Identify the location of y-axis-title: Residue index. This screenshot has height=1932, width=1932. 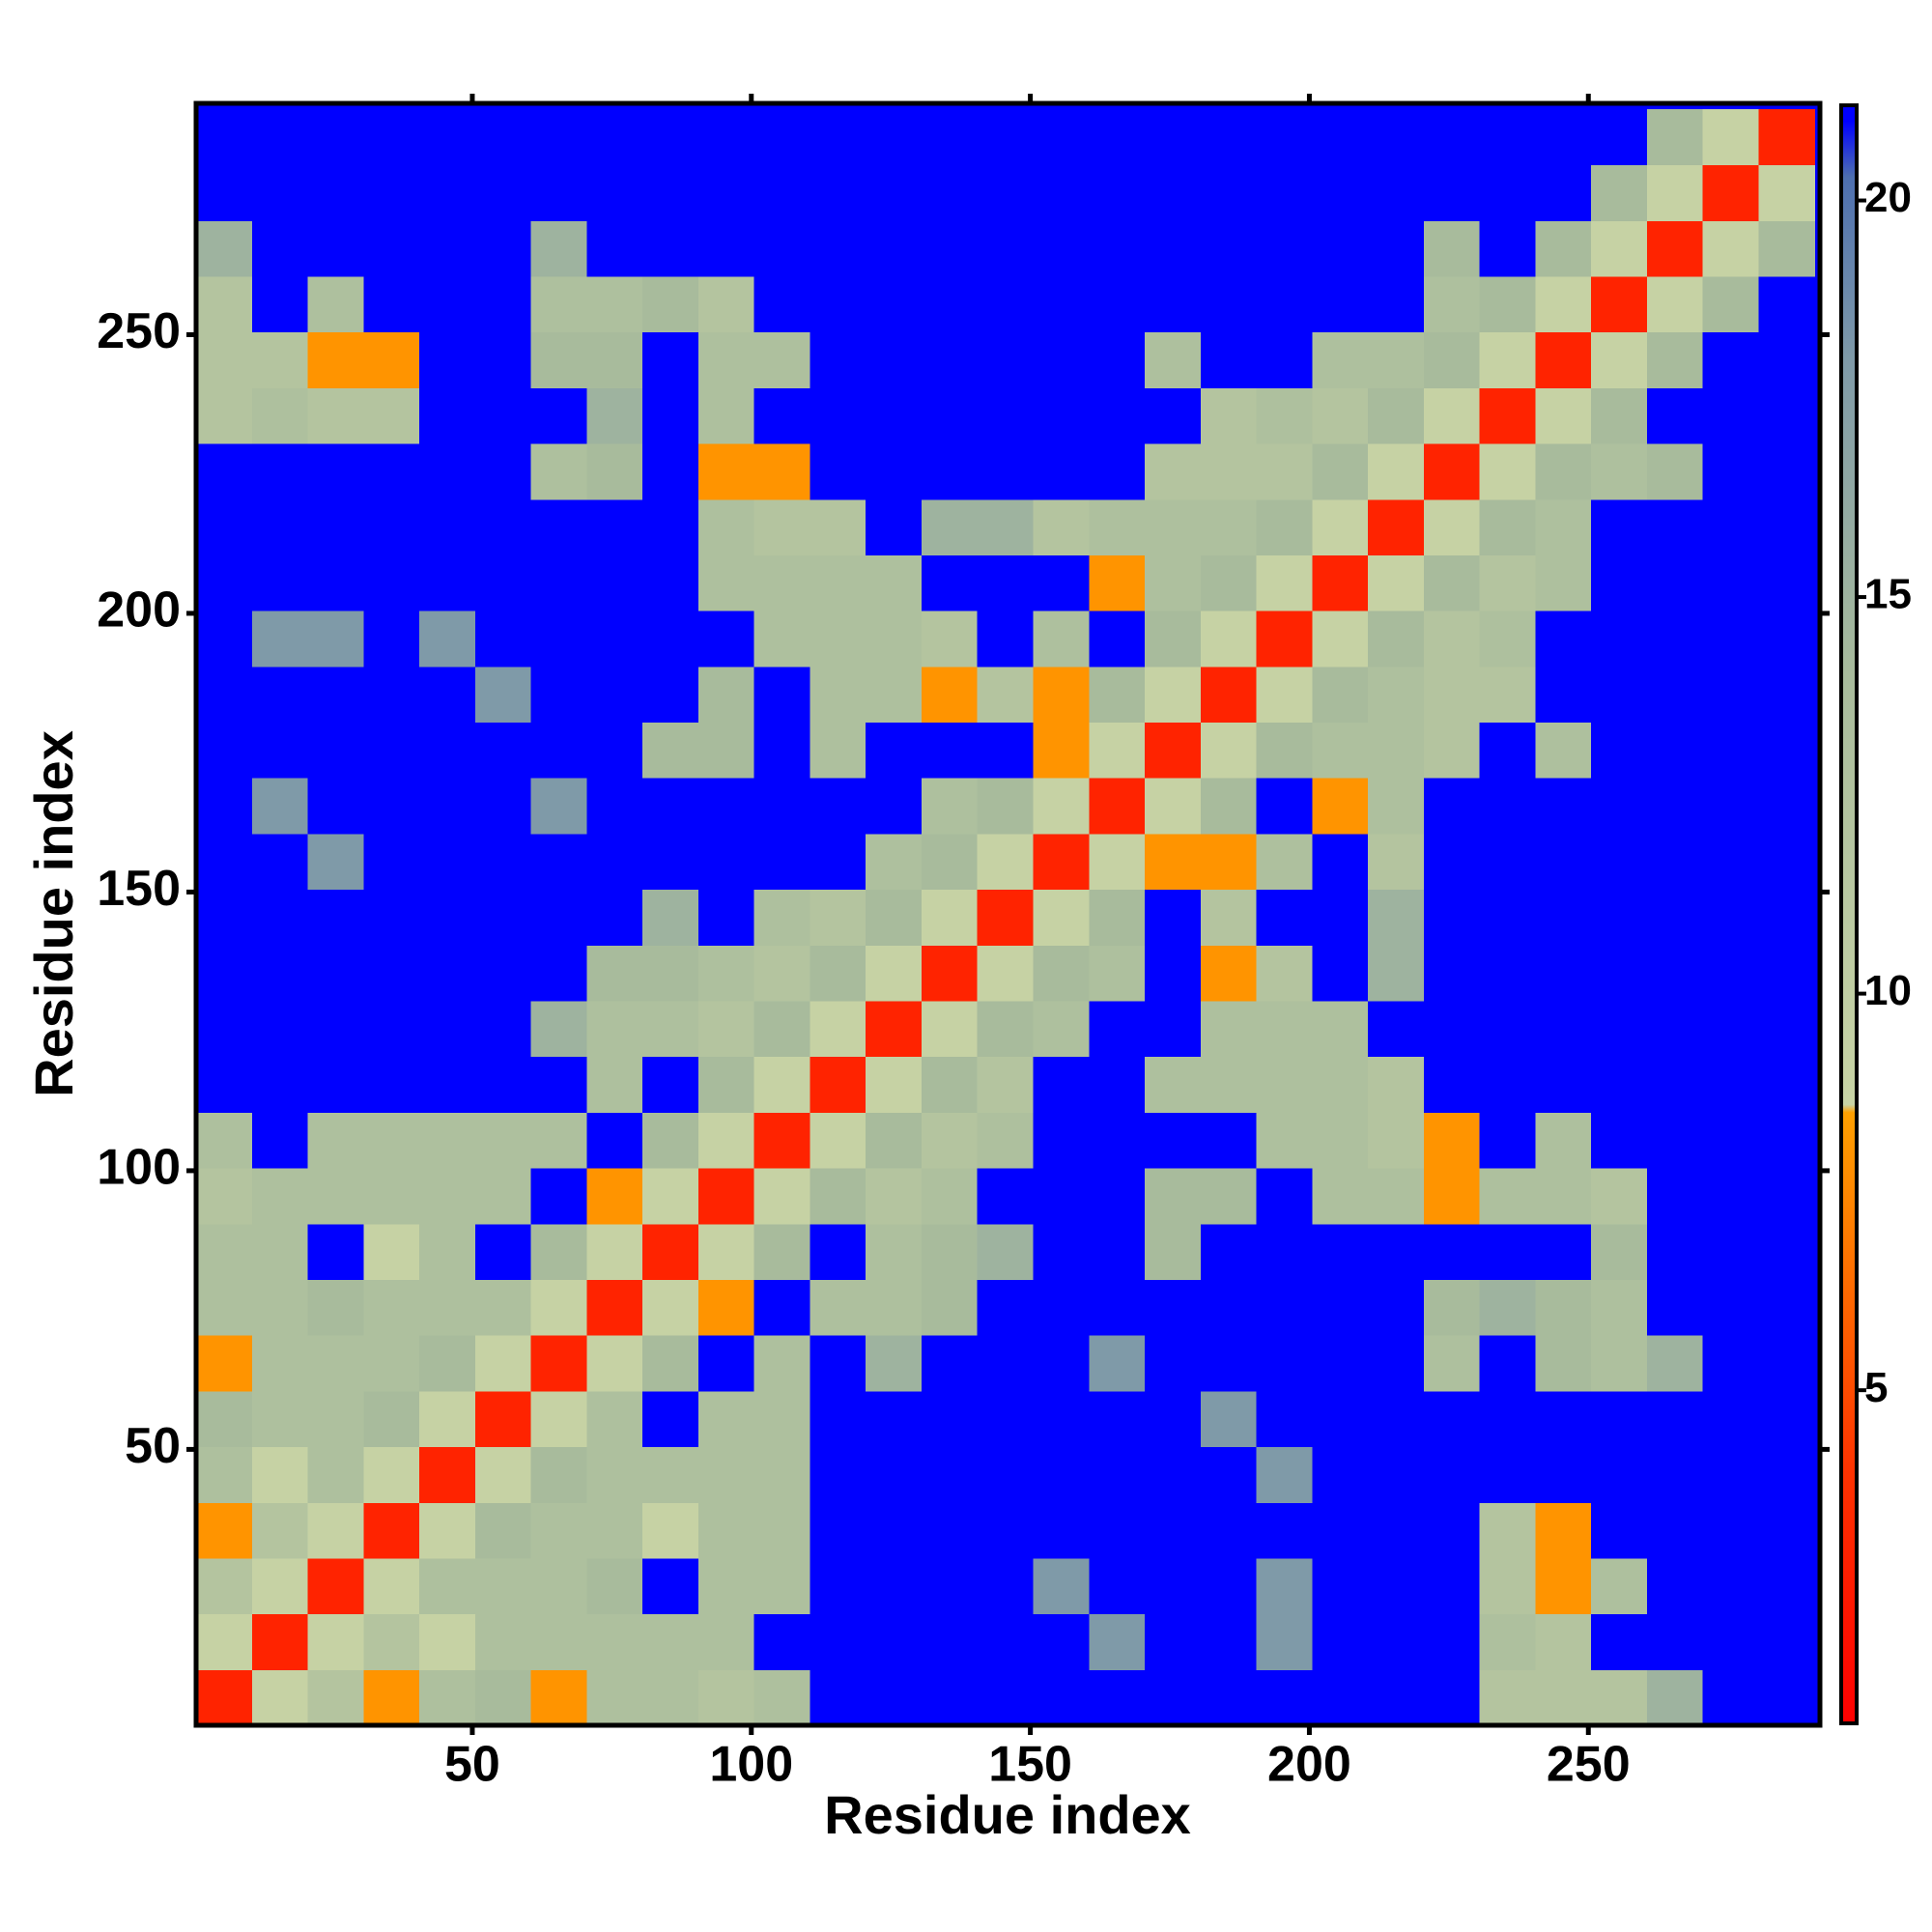
(53, 913).